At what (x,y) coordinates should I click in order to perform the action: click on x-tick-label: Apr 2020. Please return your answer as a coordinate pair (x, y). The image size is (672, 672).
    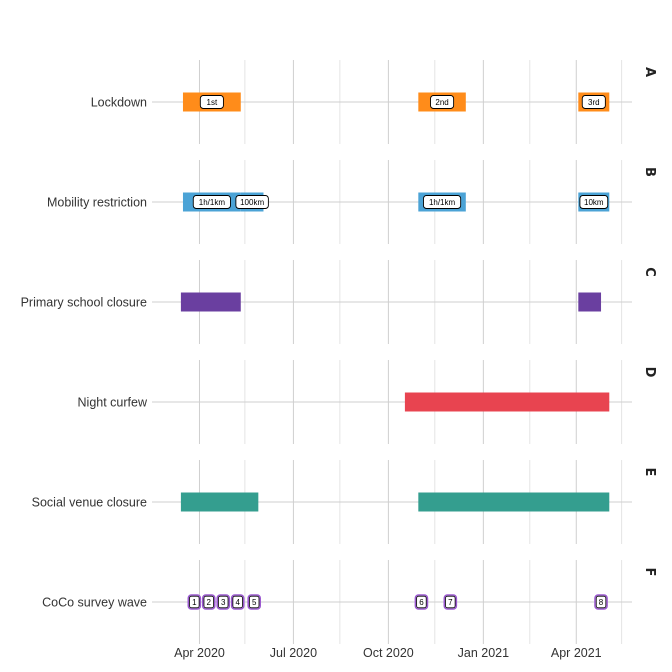
    Looking at the image, I should click on (199, 653).